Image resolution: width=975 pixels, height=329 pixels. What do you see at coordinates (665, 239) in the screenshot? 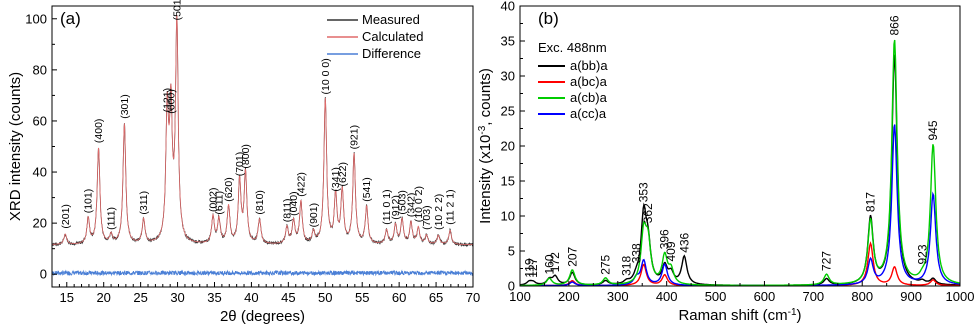
I see `raman-peak-label: 396` at bounding box center [665, 239].